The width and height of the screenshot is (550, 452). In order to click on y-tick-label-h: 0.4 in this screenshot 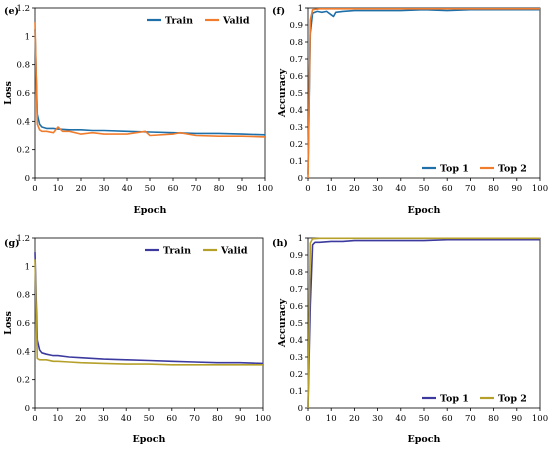, I will do `click(296, 341)`.